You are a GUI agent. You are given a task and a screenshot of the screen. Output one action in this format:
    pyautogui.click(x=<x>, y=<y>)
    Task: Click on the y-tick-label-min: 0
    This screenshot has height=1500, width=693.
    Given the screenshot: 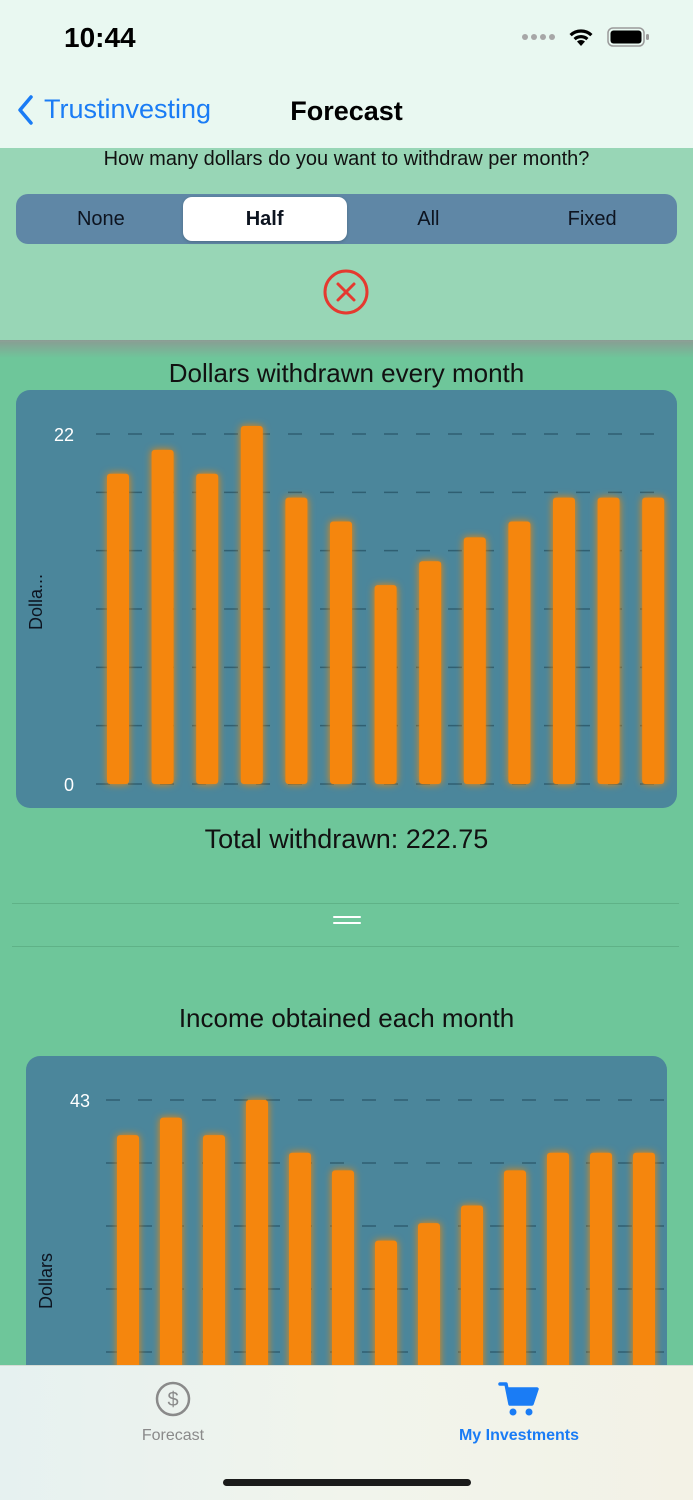 What is the action you would take?
    pyautogui.click(x=69, y=785)
    